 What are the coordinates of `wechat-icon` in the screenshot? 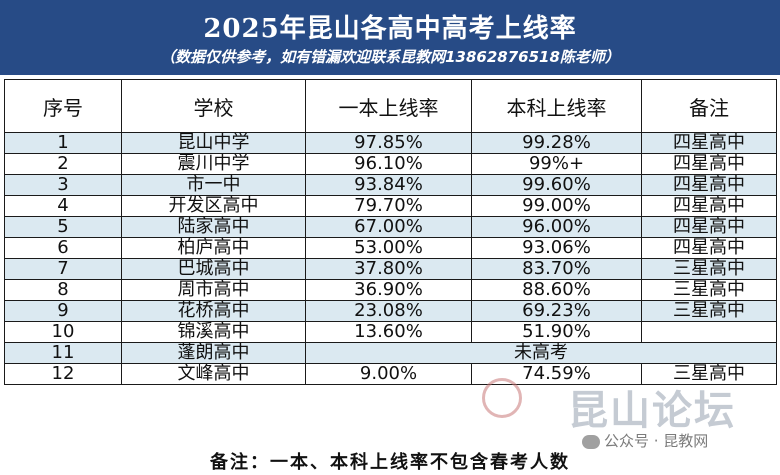 It's located at (591, 441).